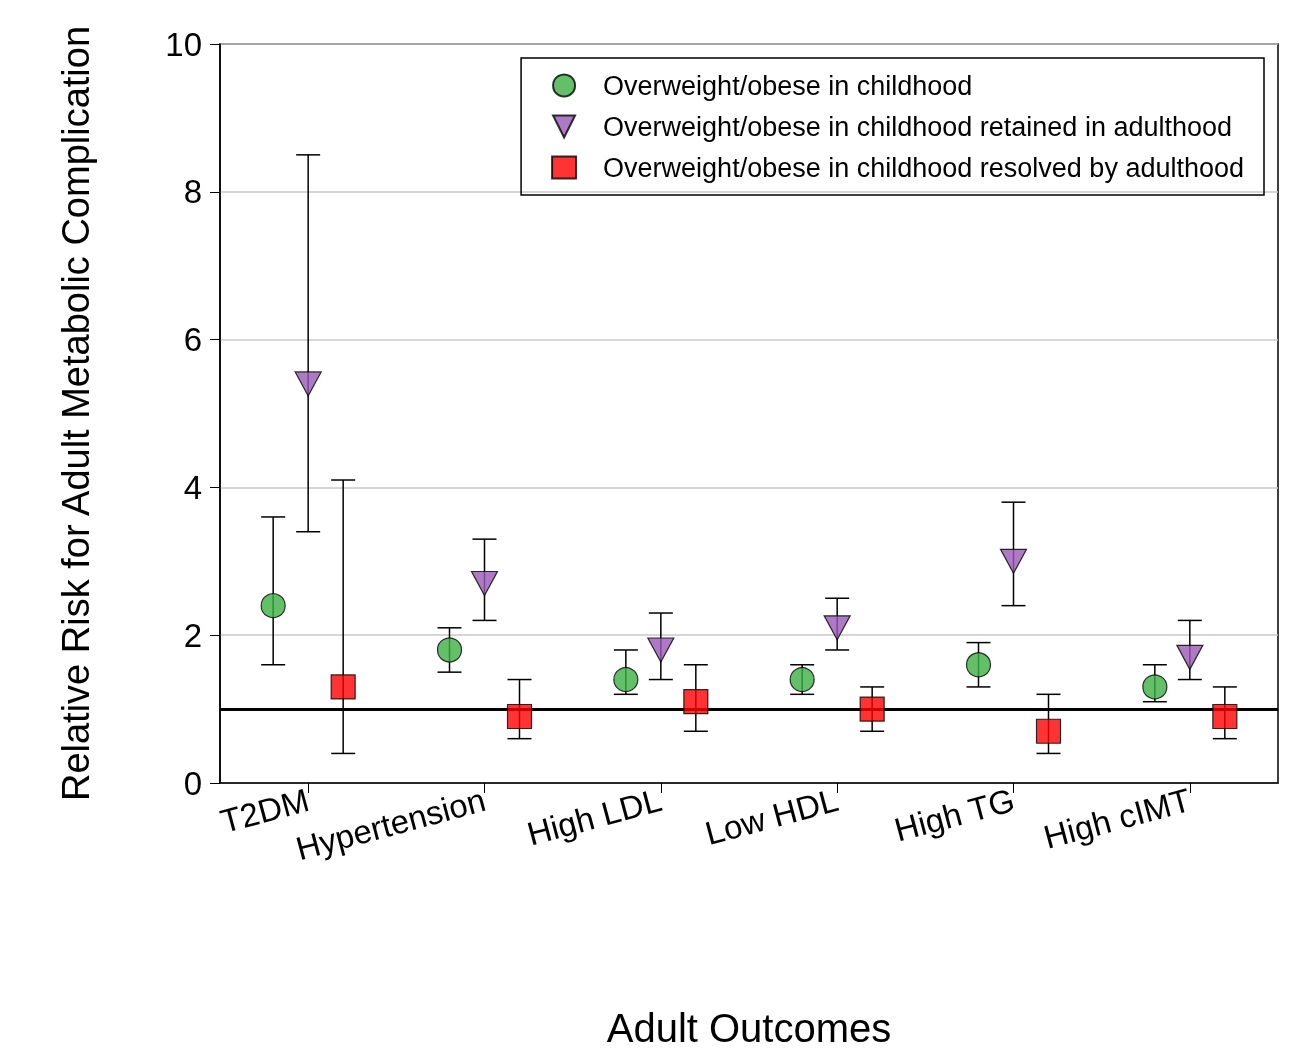 This screenshot has height=1055, width=1296. What do you see at coordinates (183, 44) in the screenshot?
I see `y-tick-label: 10` at bounding box center [183, 44].